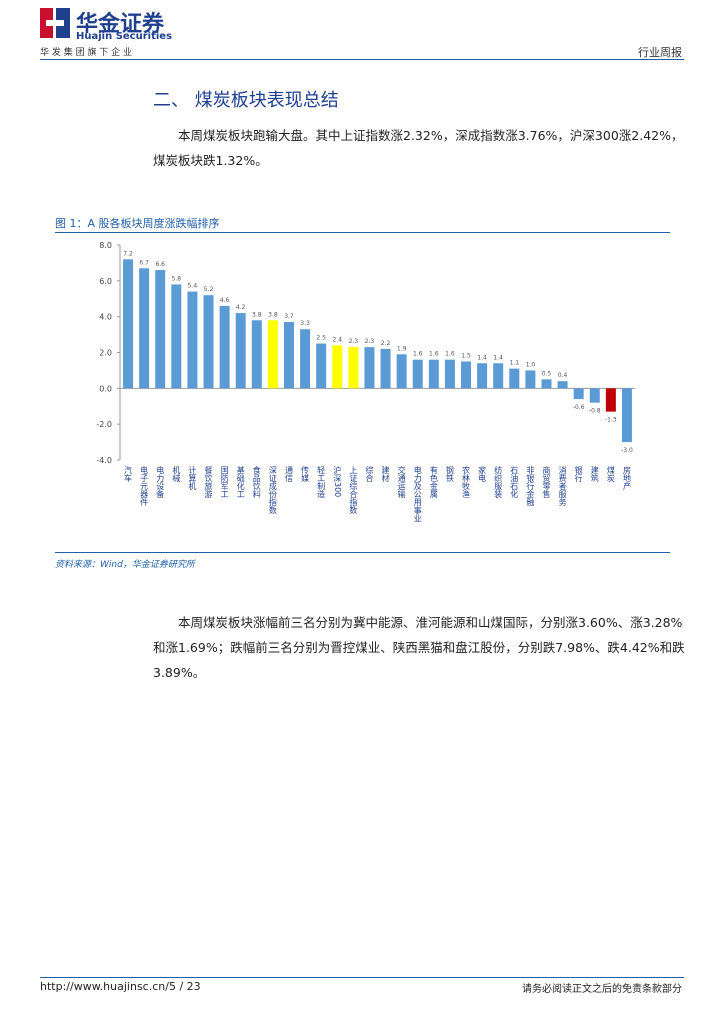  Describe the element at coordinates (579, 407) in the screenshot. I see `value-label: -0.6` at that location.